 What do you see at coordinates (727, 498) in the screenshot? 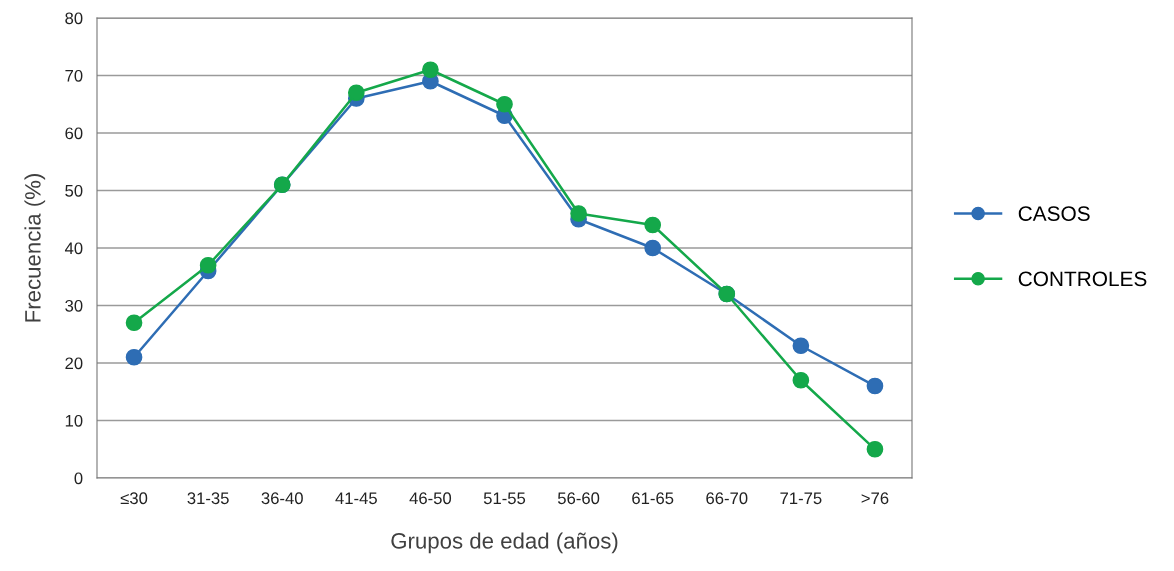
I see `x-tick-label: 66-70` at bounding box center [727, 498].